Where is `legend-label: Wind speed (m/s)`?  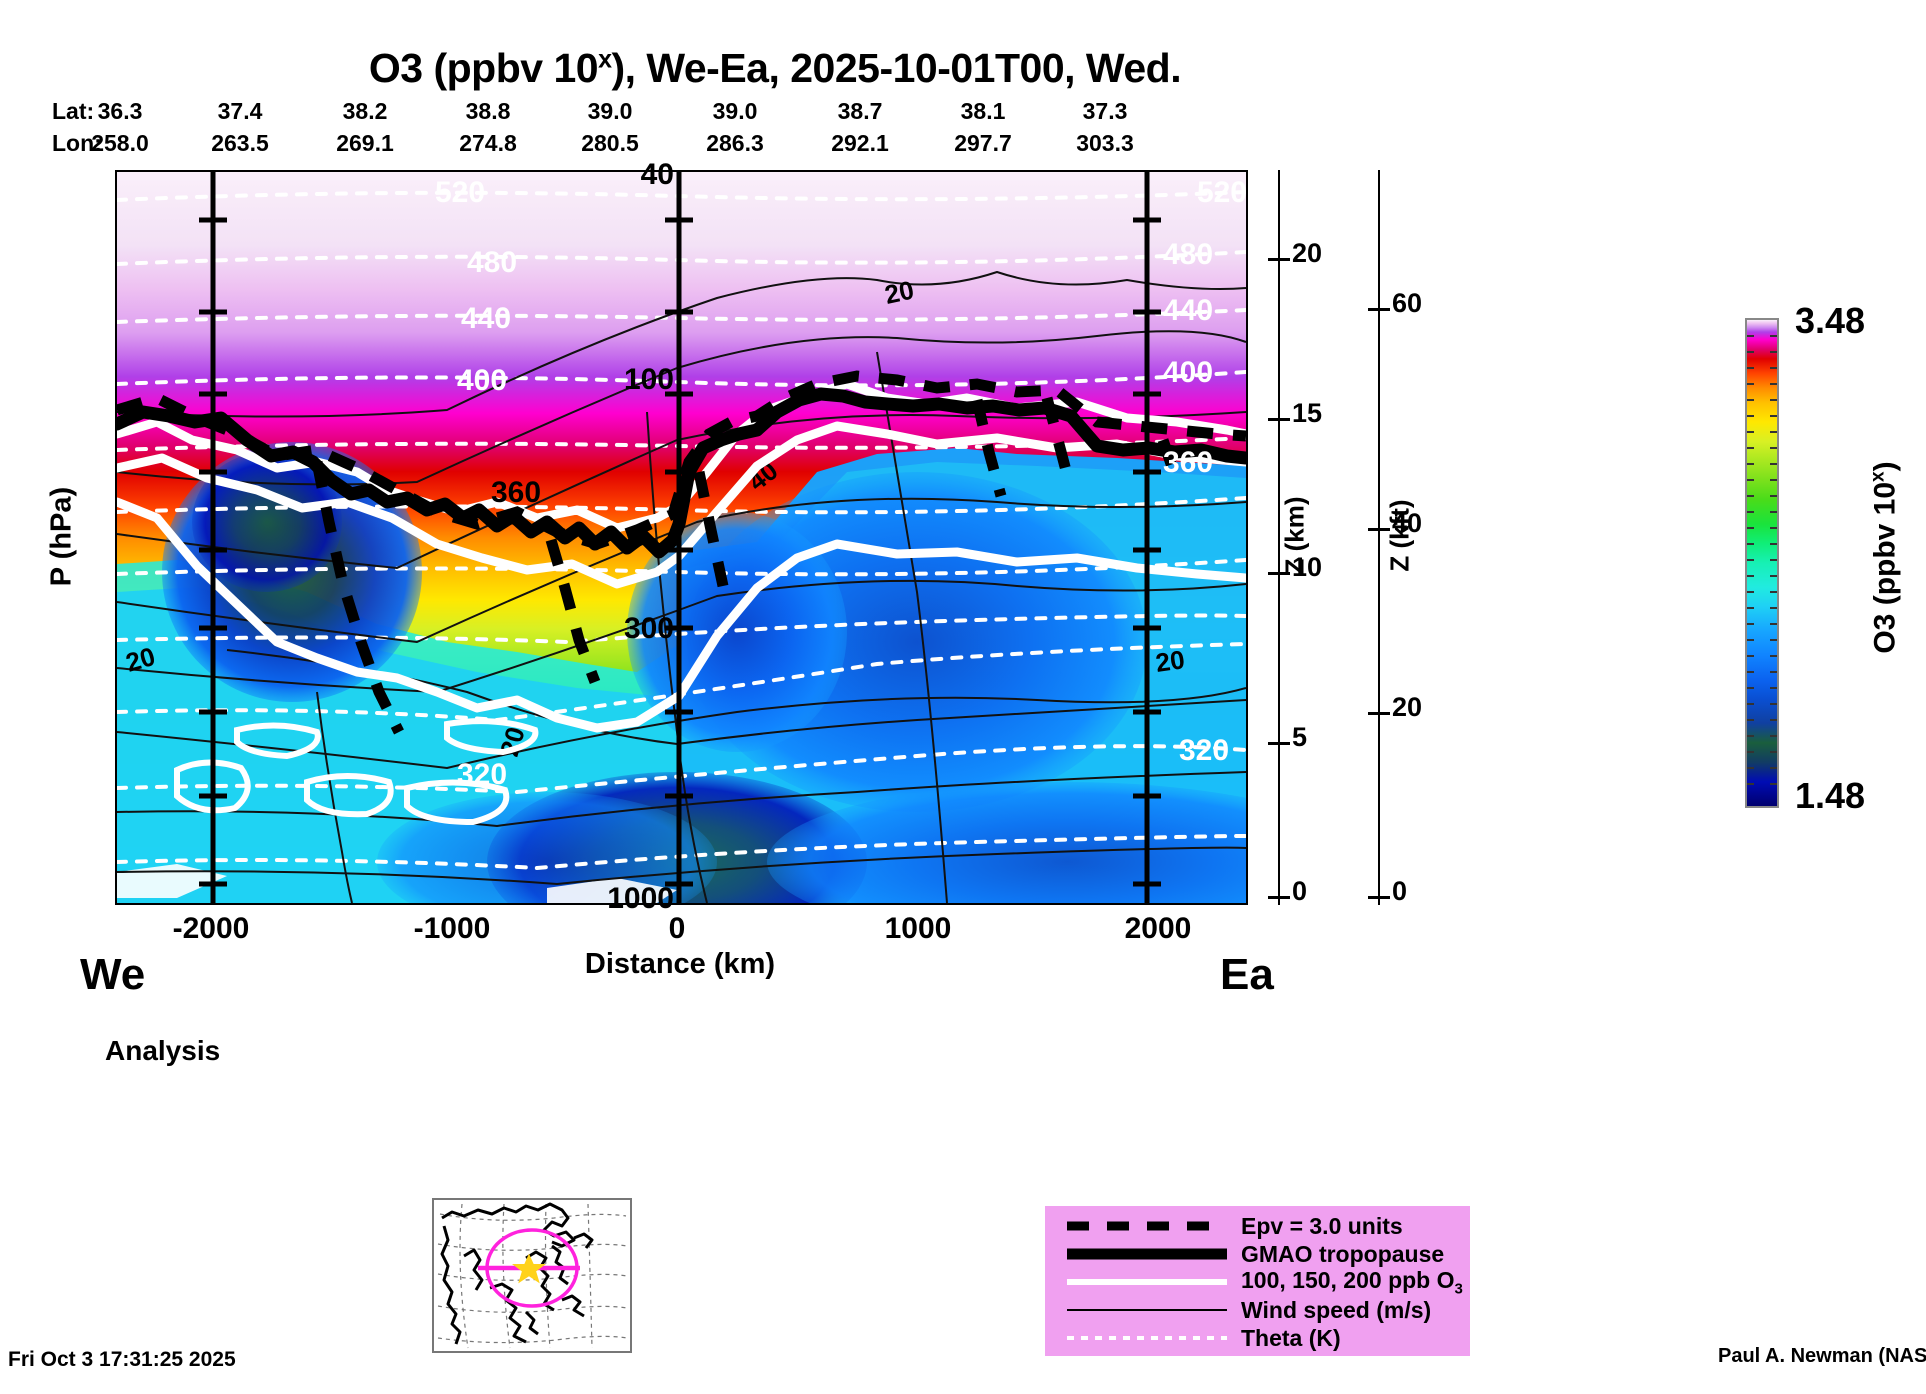 legend-label: Wind speed (m/s) is located at coordinates (1336, 1309).